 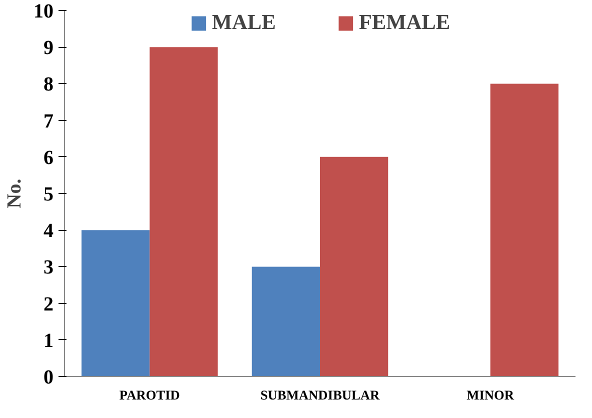 I want to click on y-tick-label: 6, so click(x=49, y=157).